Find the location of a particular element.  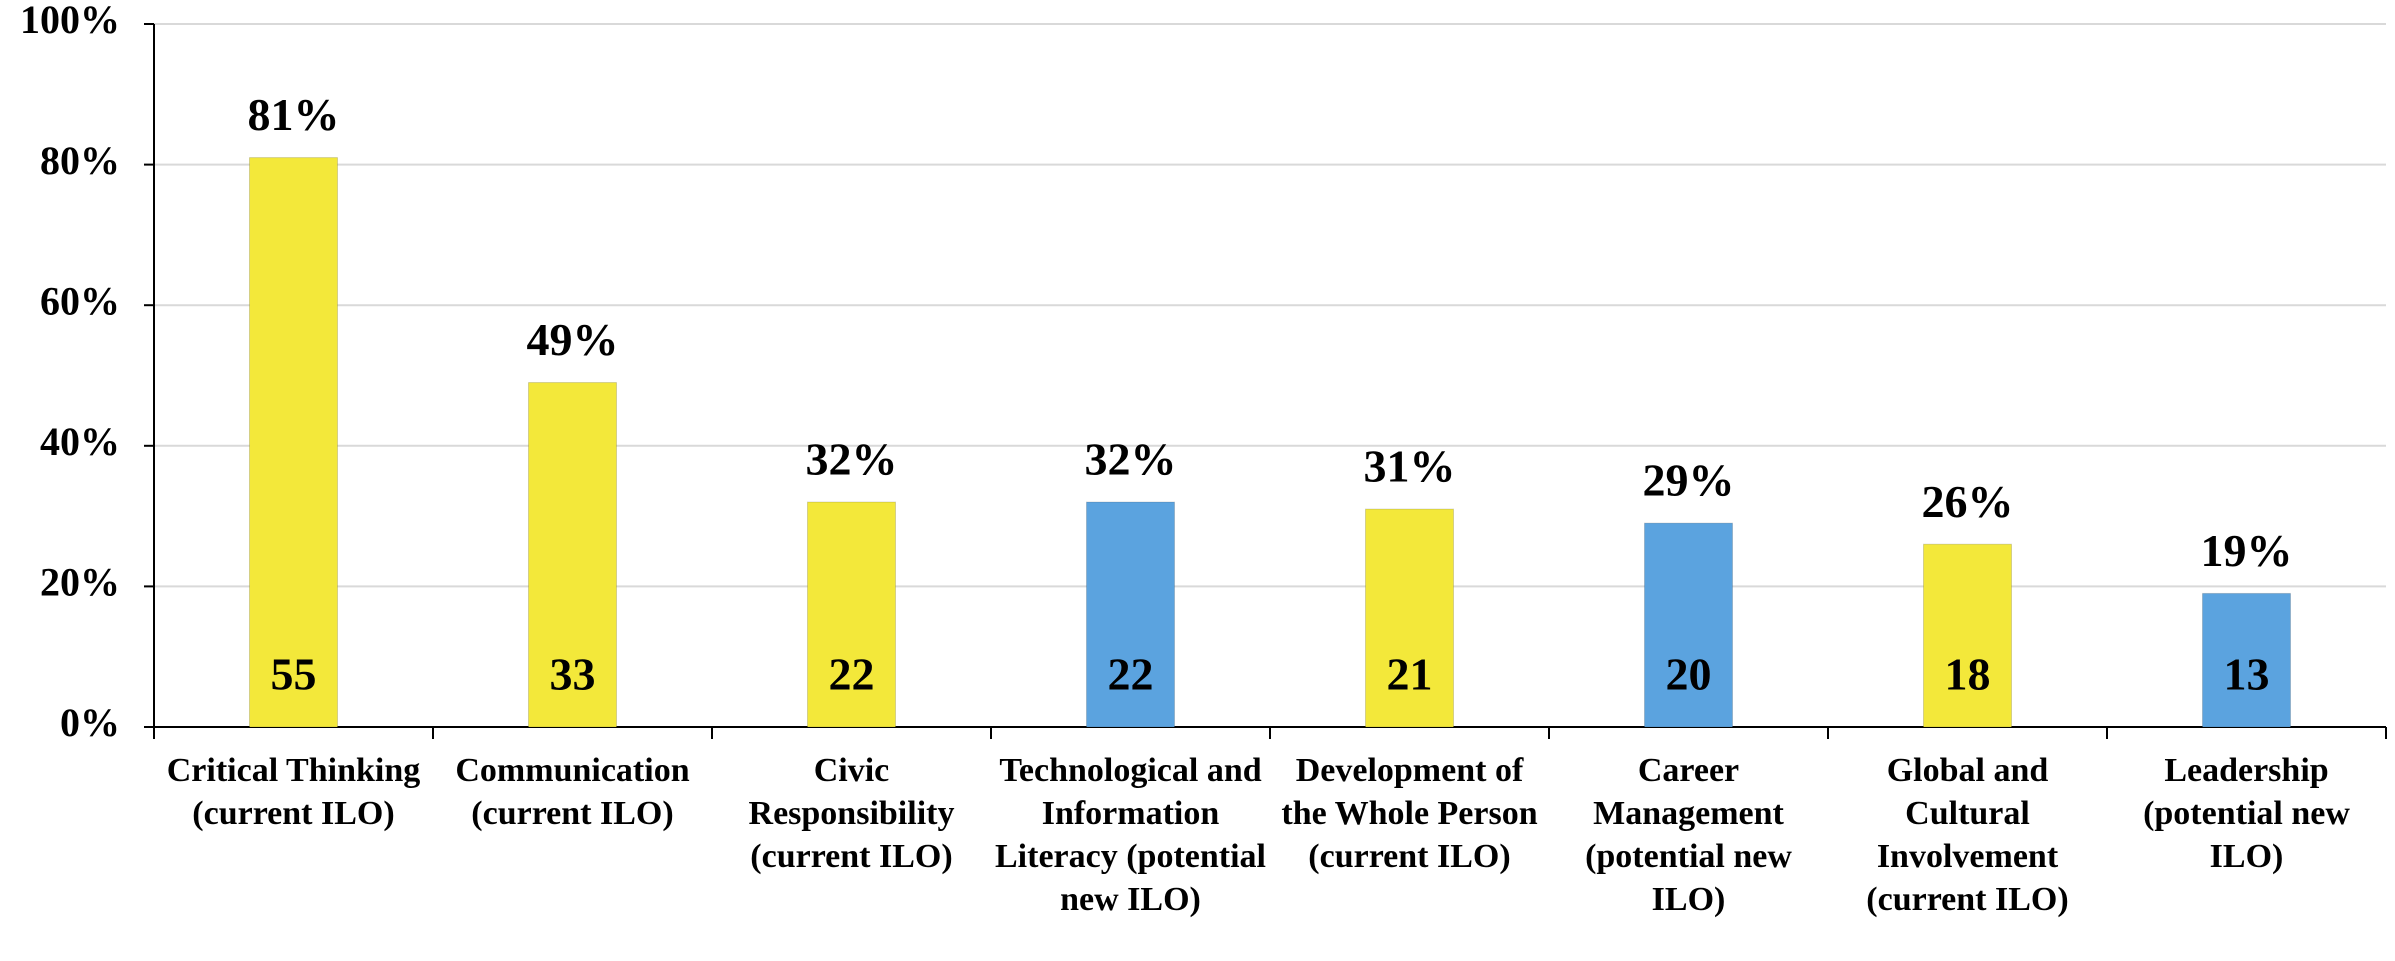

count-label: 33 is located at coordinates (573, 674).